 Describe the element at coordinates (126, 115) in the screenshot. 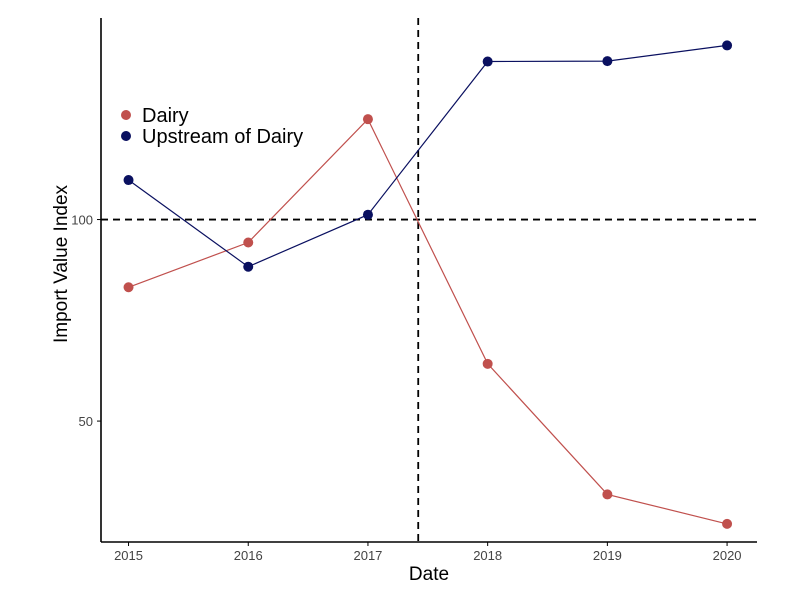

I see `legend-marker-dairy` at that location.